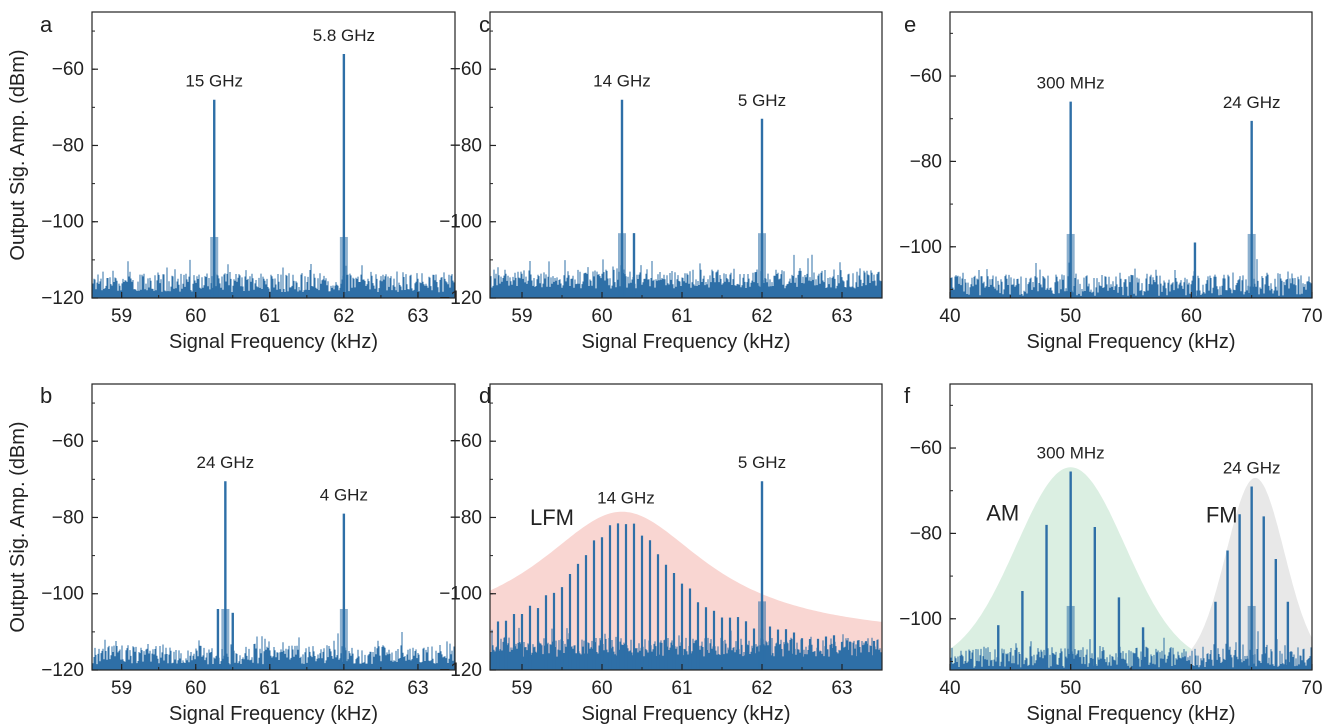  I want to click on panel-letter: c, so click(484, 24).